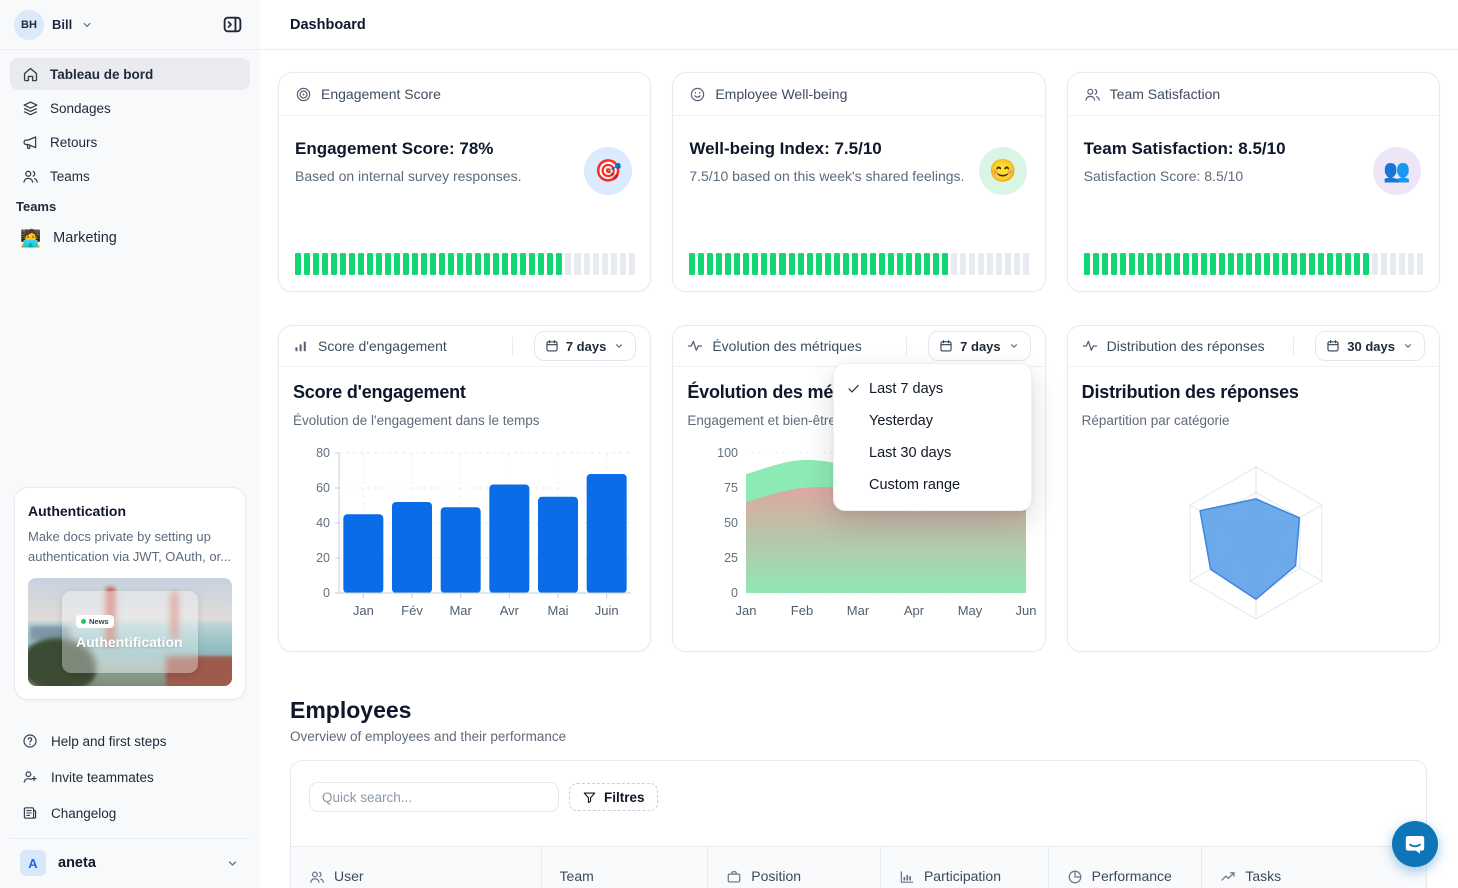 The height and width of the screenshot is (888, 1458). What do you see at coordinates (323, 488) in the screenshot?
I see `svg-text: 60` at bounding box center [323, 488].